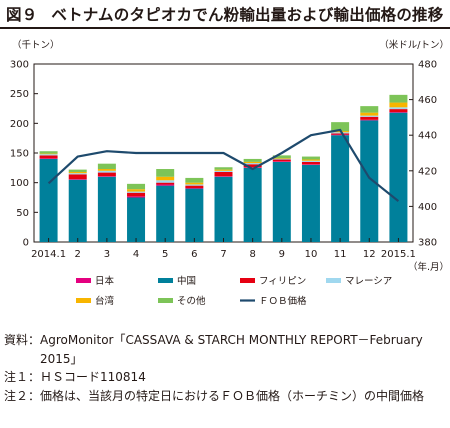  I want to click on note-label: 資料：, so click(22, 340).